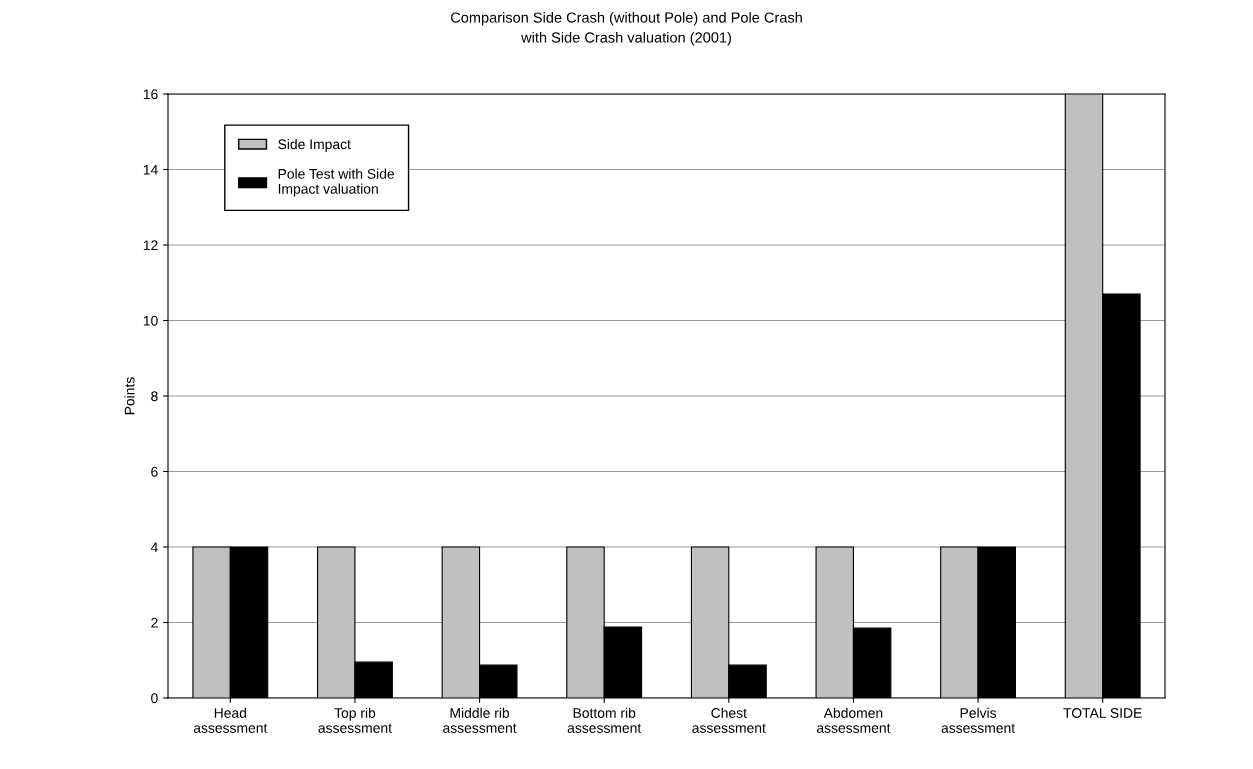 The height and width of the screenshot is (769, 1253). I want to click on y-tick-label: 6, so click(154, 471).